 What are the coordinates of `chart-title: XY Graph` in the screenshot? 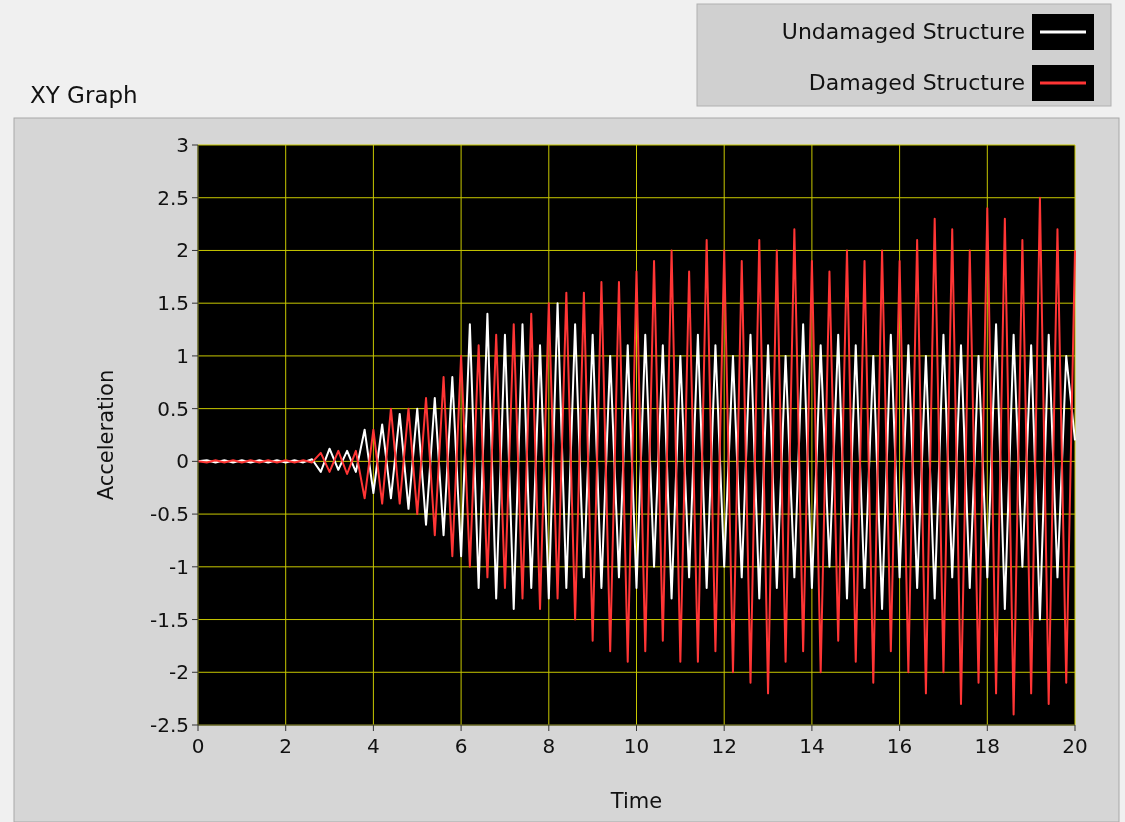 It's located at (84, 95).